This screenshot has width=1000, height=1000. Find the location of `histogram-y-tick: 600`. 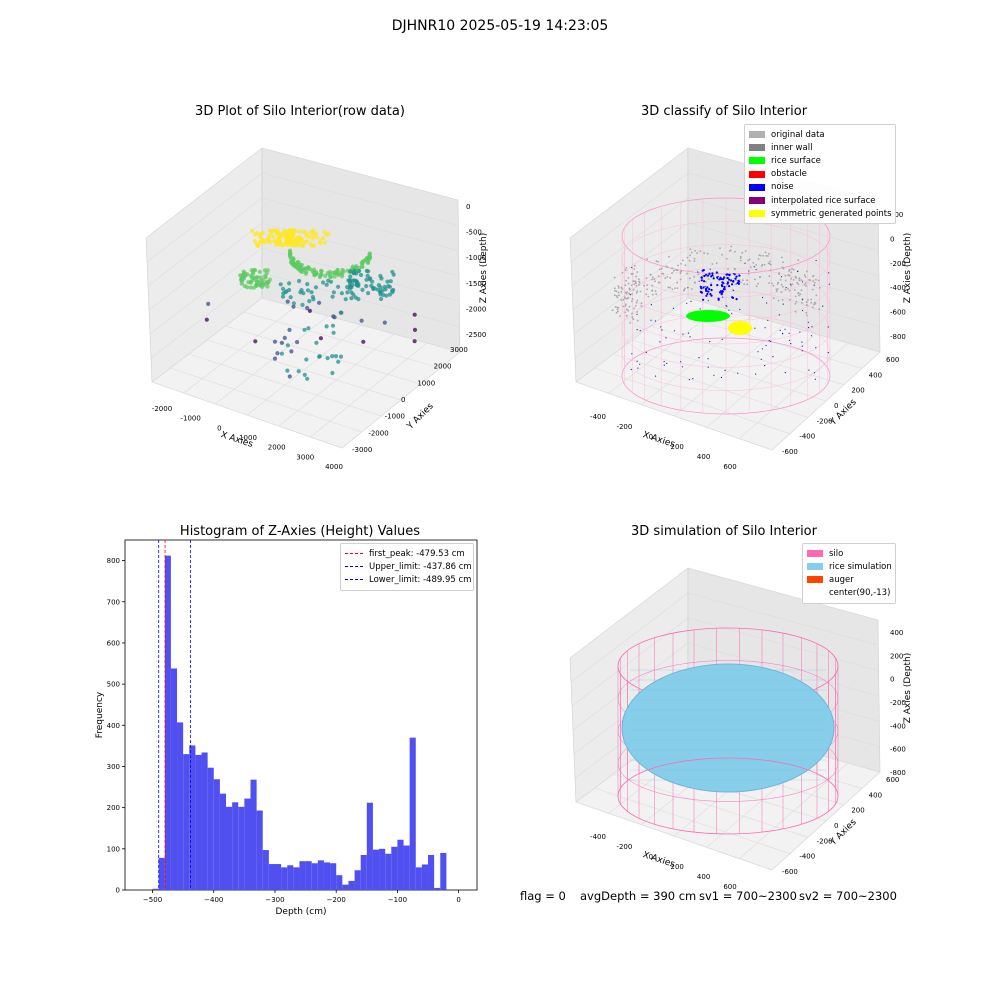

histogram-y-tick: 600 is located at coordinates (113, 643).